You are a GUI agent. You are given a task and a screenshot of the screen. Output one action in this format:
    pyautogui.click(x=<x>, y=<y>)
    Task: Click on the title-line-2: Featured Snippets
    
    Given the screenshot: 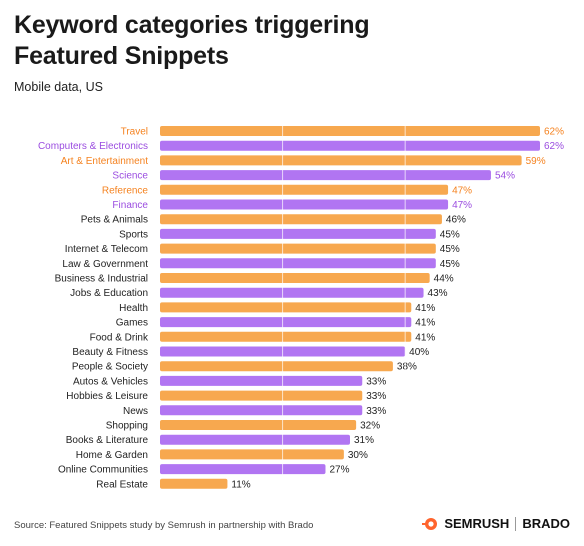 What is the action you would take?
    pyautogui.click(x=121, y=56)
    